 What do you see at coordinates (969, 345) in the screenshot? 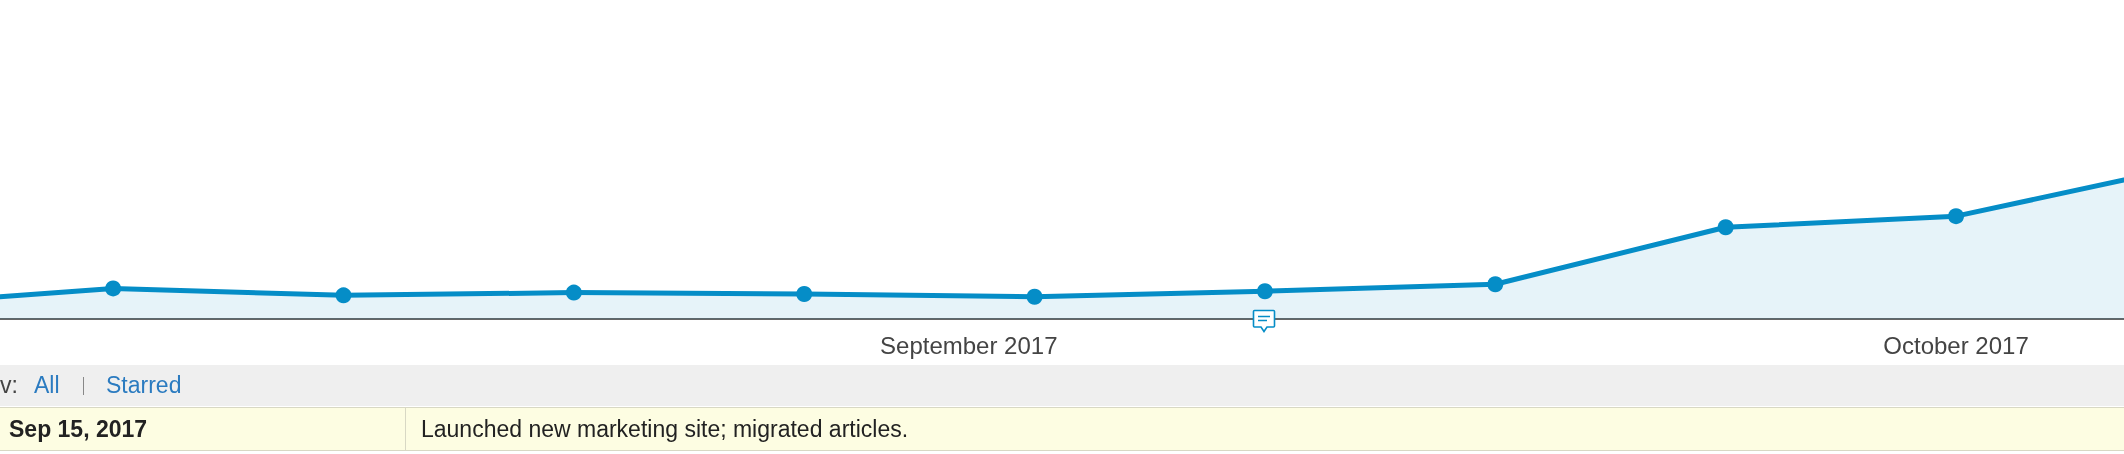
I see `x-tick-label: September 2017` at bounding box center [969, 345].